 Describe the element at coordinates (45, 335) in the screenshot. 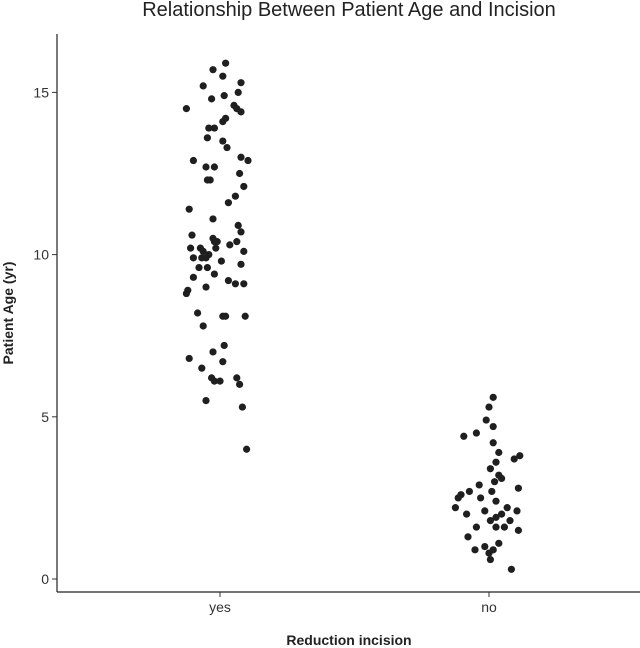

I see `y-axis-ticks: 0 5 10 15` at that location.